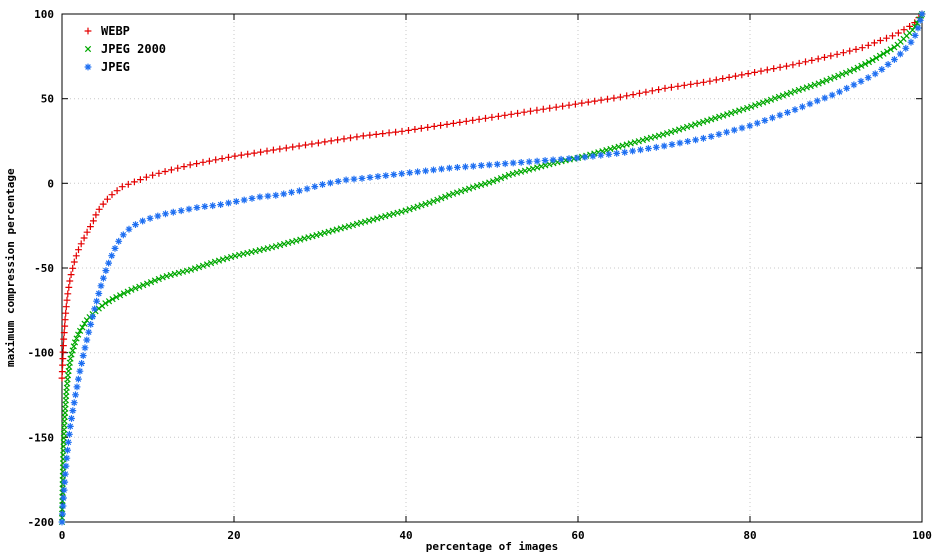 The width and height of the screenshot is (947, 560). Describe the element at coordinates (133, 49) in the screenshot. I see `legend-label-jpeg-2000: JPEG 2000` at that location.